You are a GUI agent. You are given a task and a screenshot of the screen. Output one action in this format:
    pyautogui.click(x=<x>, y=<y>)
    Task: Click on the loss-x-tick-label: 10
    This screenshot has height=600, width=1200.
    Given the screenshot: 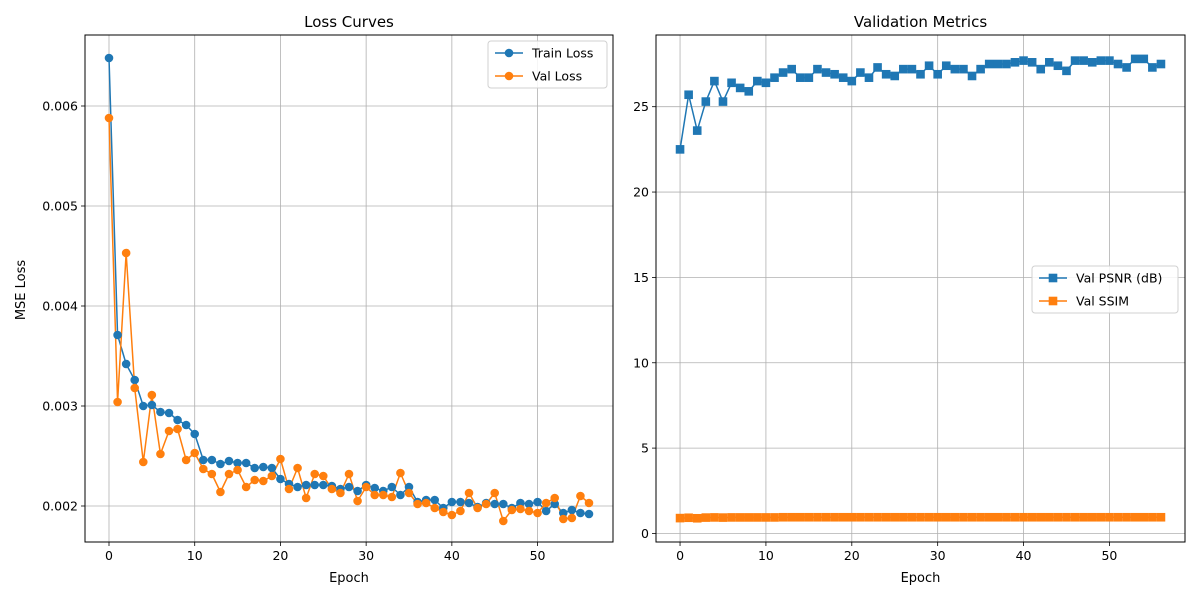 What is the action you would take?
    pyautogui.click(x=195, y=555)
    